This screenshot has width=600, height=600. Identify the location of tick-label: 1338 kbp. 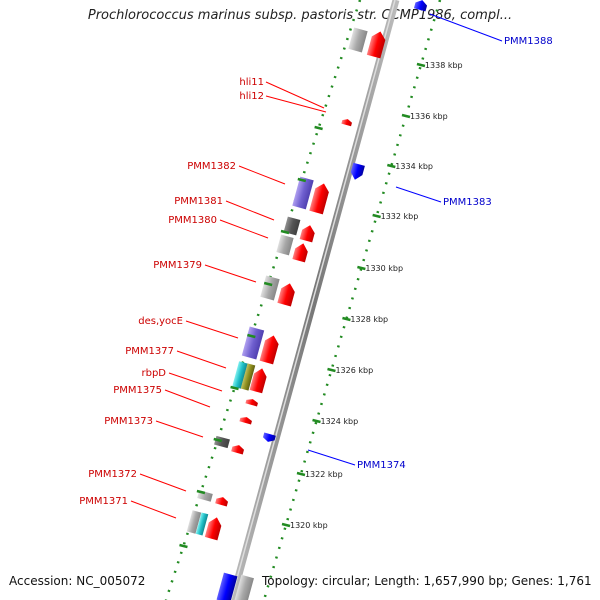
(444, 65).